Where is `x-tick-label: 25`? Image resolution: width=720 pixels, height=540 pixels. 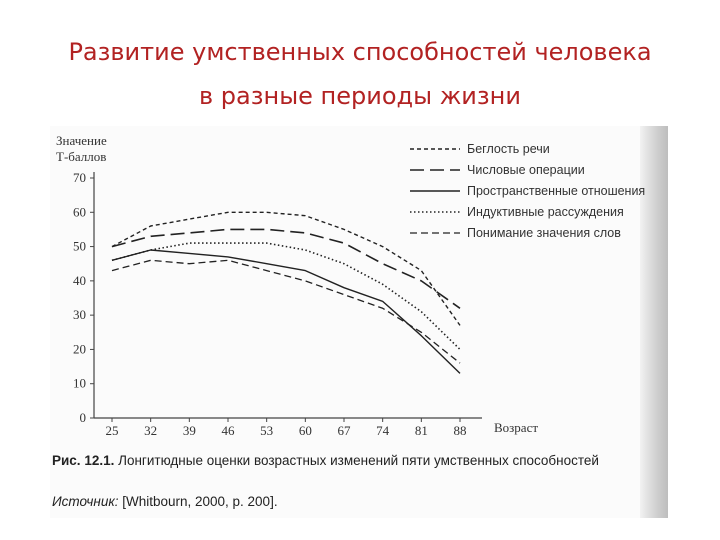
x-tick-label: 25 is located at coordinates (112, 430).